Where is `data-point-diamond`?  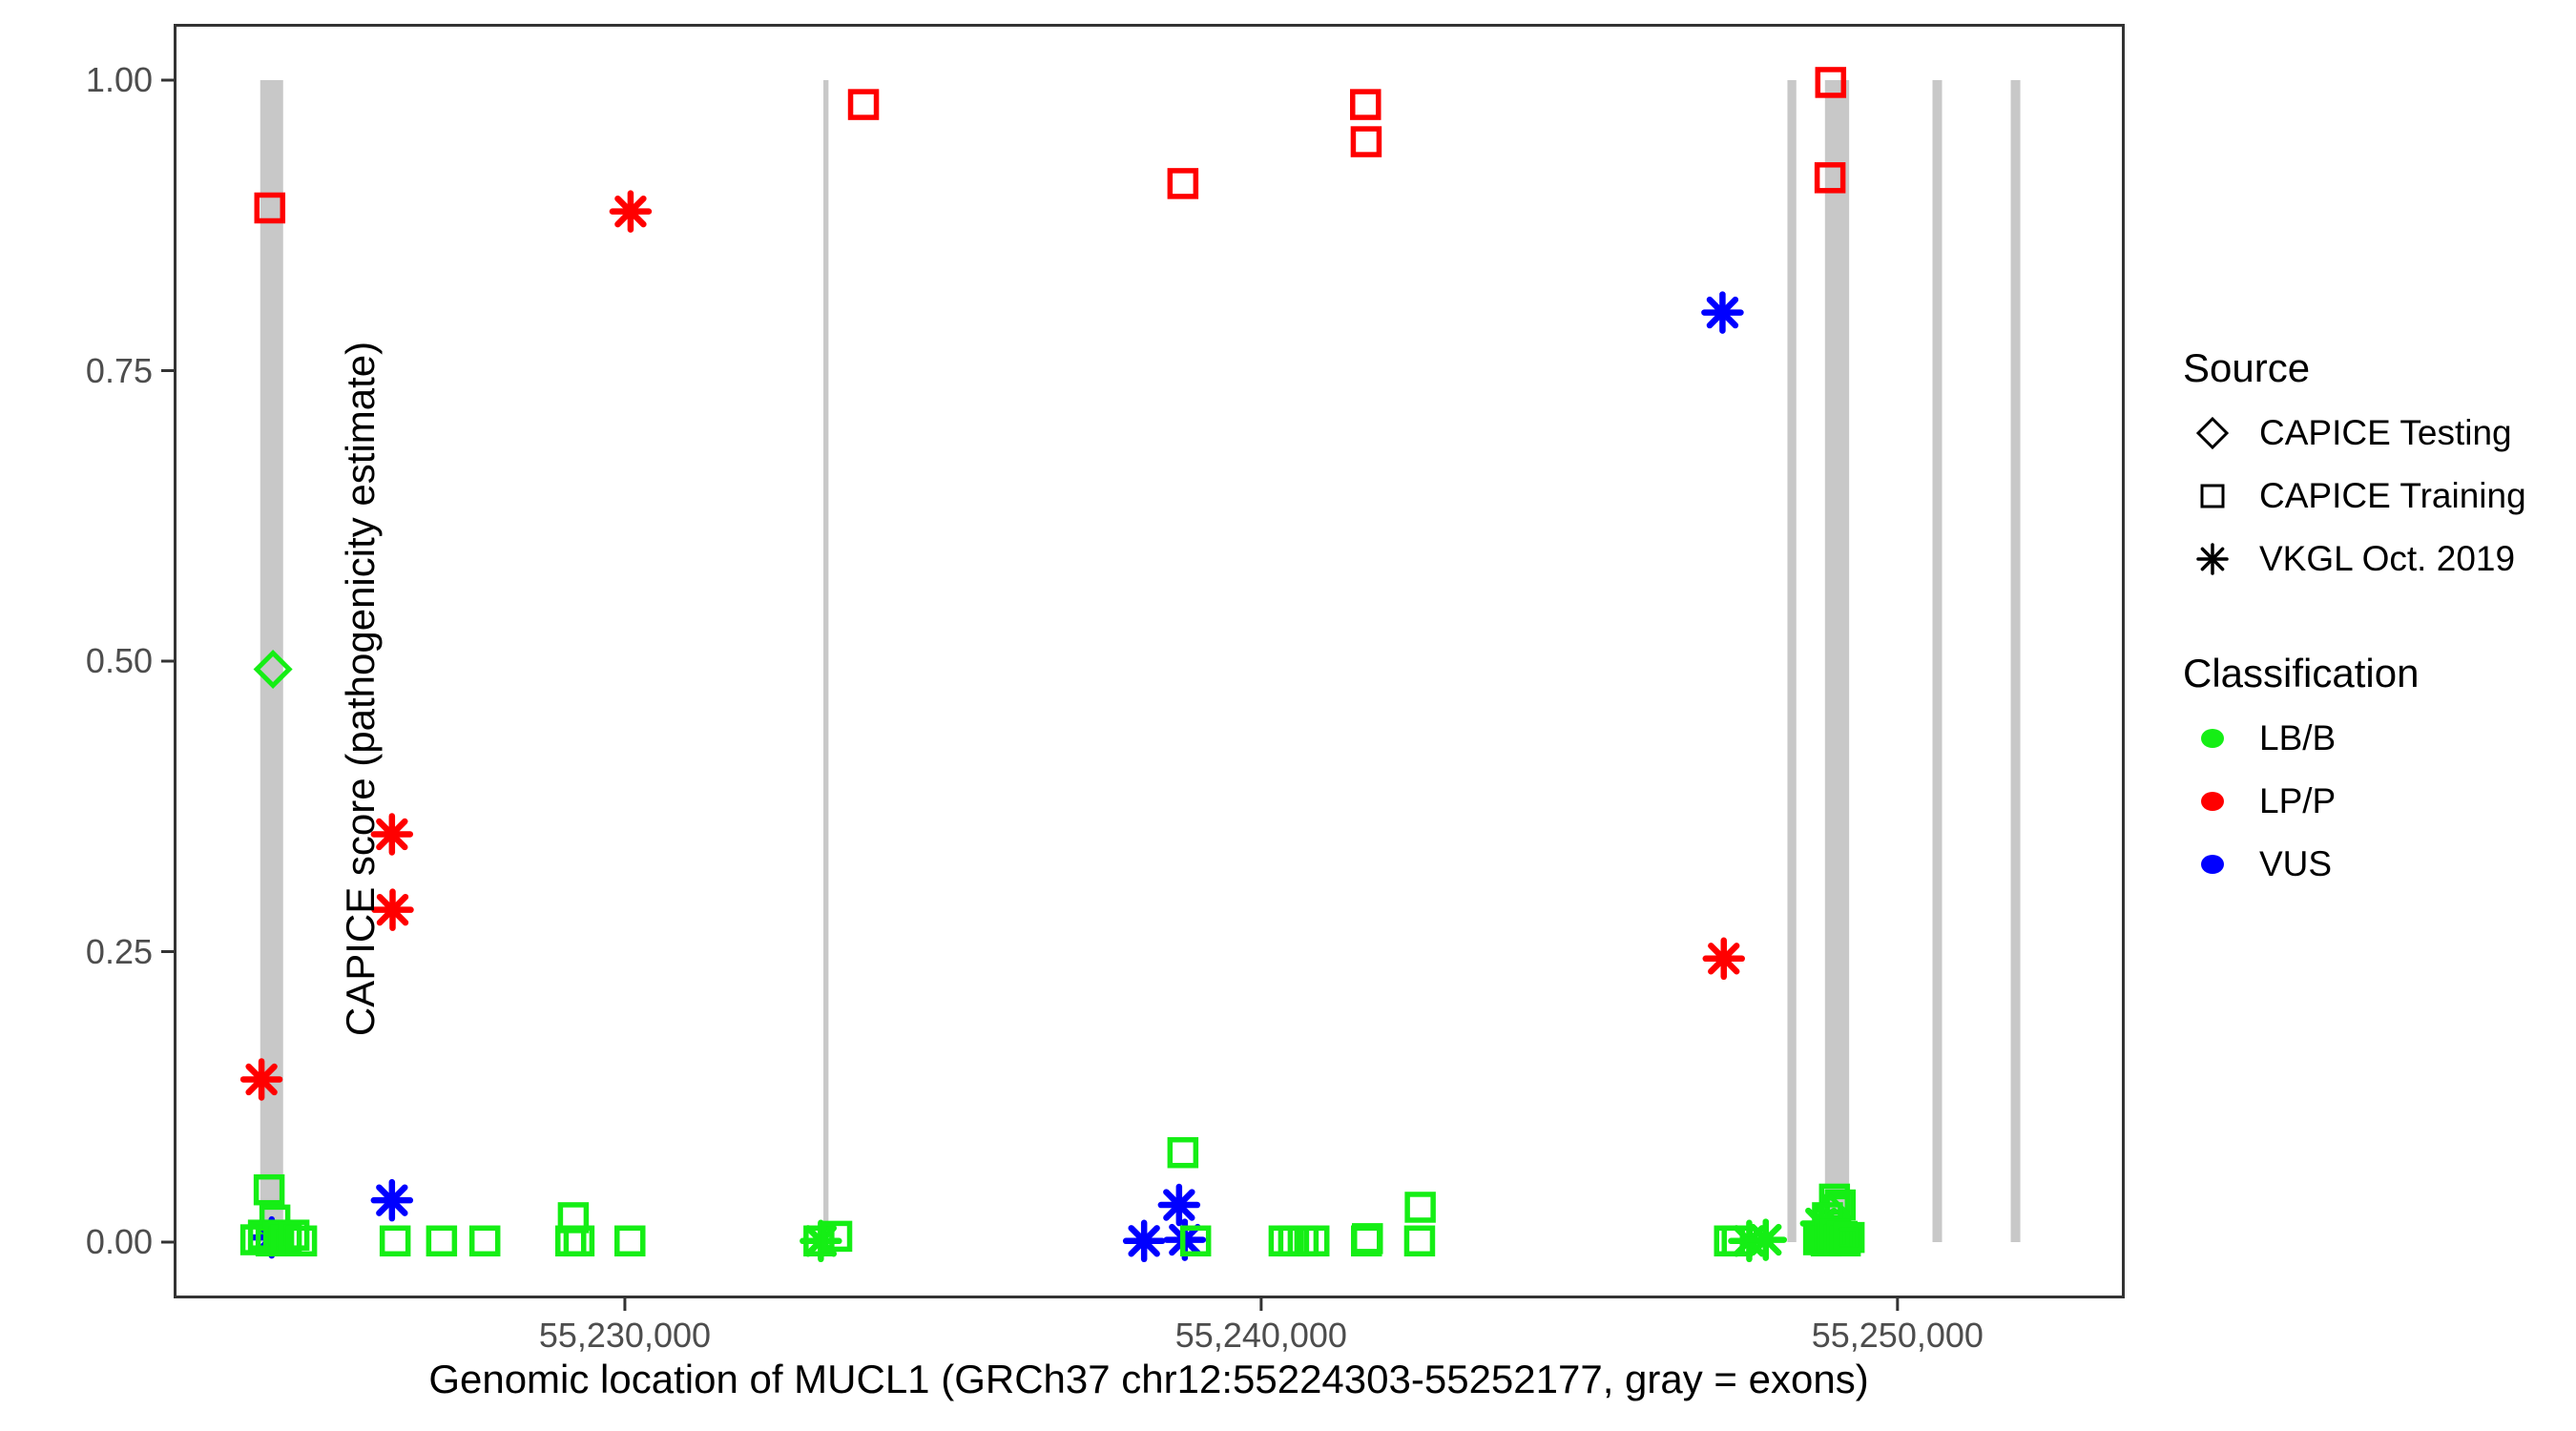 data-point-diamond is located at coordinates (273, 669).